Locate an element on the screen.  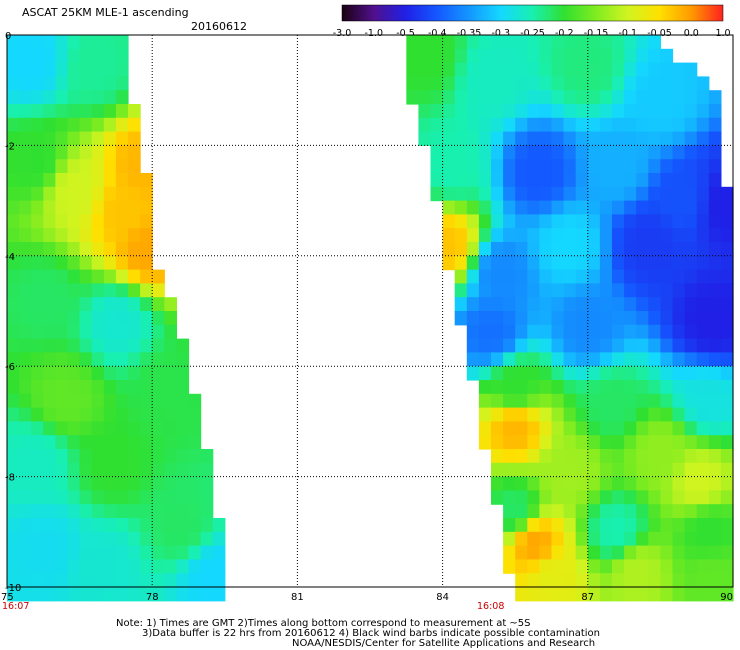
colorbar-tick-label: 1.0 is located at coordinates (722, 33).